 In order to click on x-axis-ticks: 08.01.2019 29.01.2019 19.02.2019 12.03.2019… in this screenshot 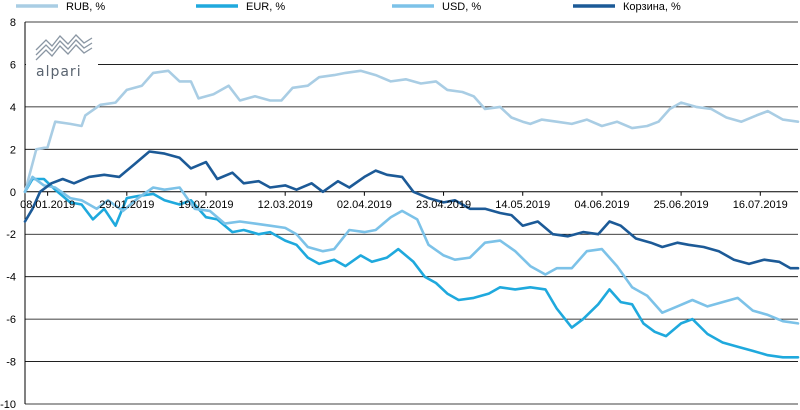, I will do `click(404, 201)`.